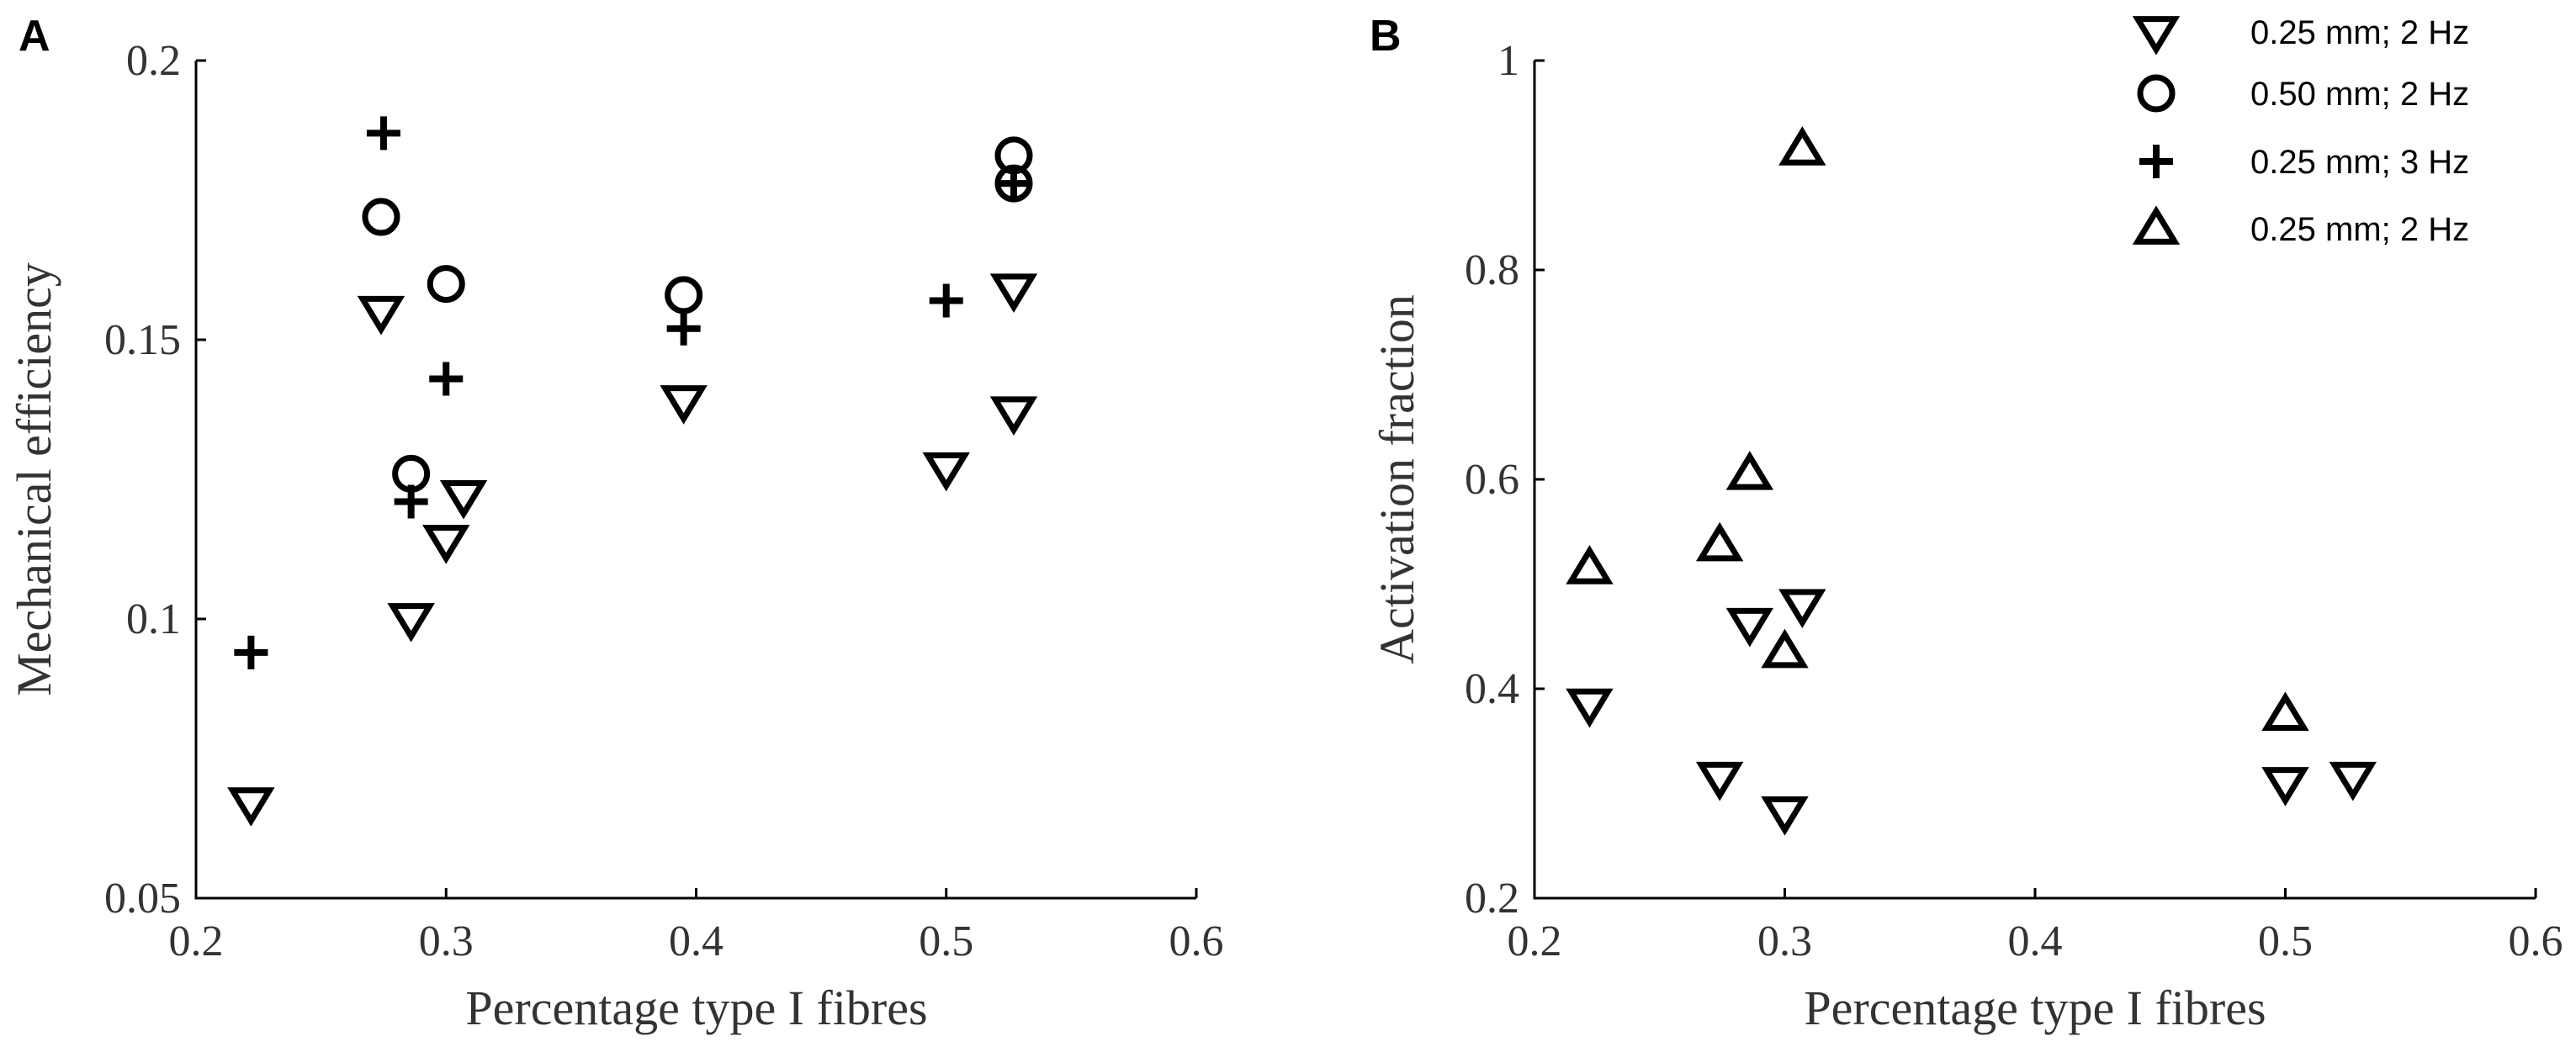 The height and width of the screenshot is (1047, 2576). Describe the element at coordinates (142, 899) in the screenshot. I see `y-tick-label: 0.05` at that location.